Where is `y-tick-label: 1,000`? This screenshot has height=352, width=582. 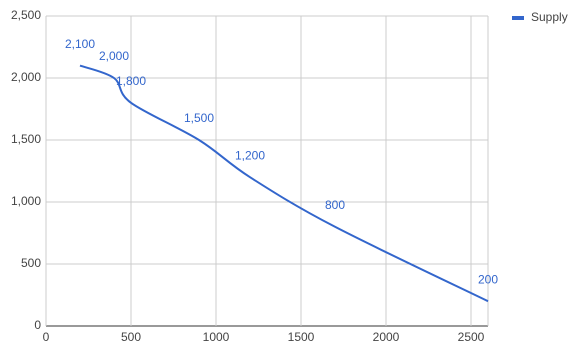
y-tick-label: 1,000 is located at coordinates (26, 201).